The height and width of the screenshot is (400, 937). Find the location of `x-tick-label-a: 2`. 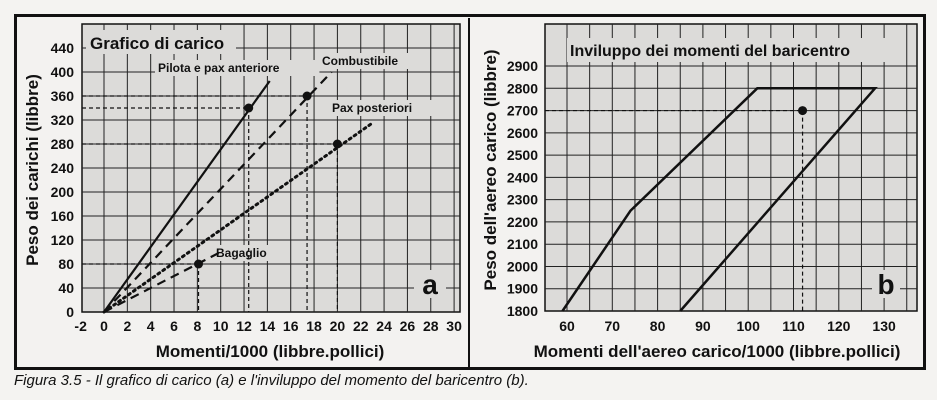

x-tick-label-a: 2 is located at coordinates (127, 326).